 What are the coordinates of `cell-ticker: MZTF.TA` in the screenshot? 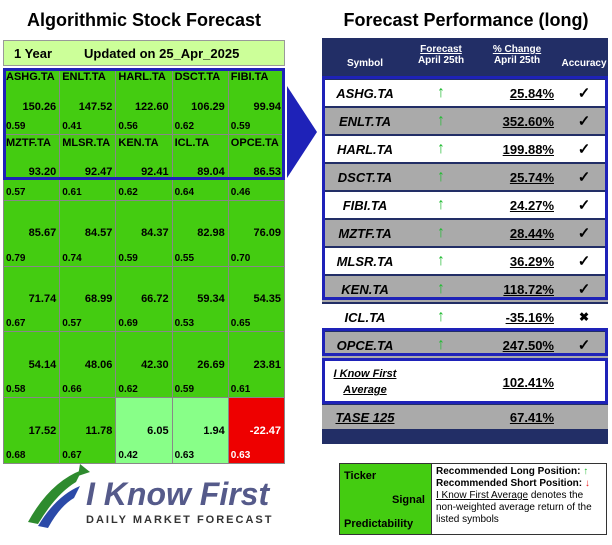 It's located at (29, 142).